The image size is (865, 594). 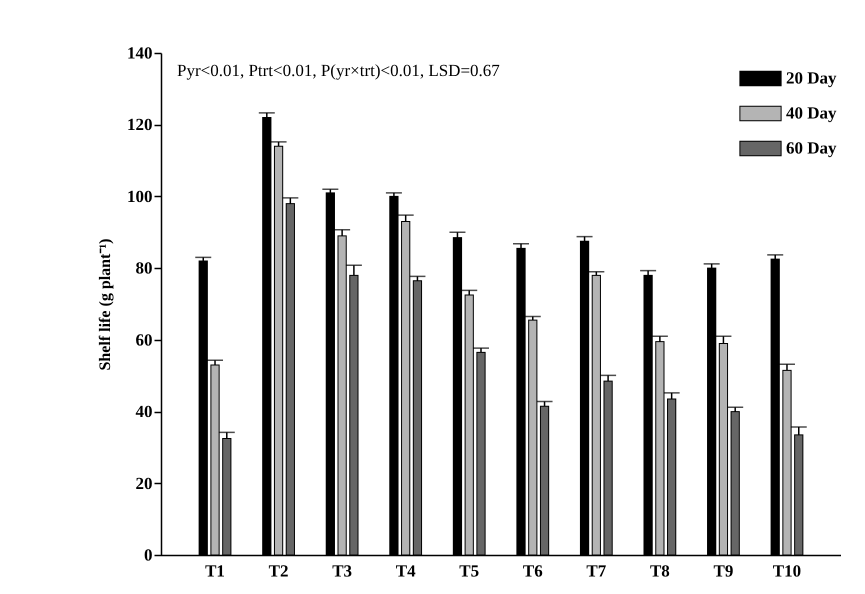 I want to click on y-tick-label: 40, so click(x=144, y=412).